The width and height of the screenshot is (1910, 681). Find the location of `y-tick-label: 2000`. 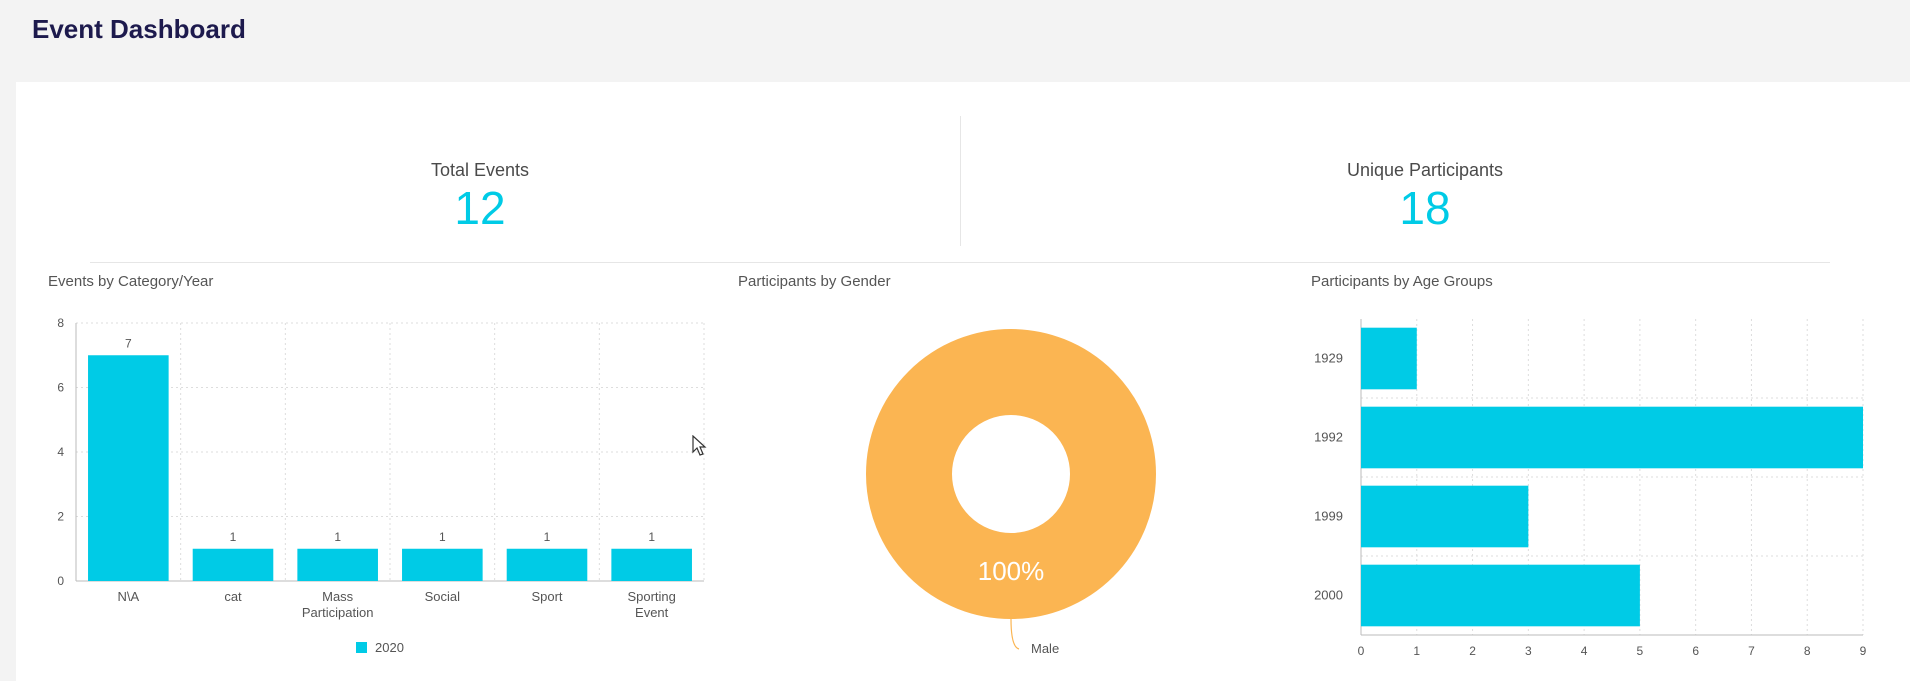

y-tick-label: 2000 is located at coordinates (1328, 595).